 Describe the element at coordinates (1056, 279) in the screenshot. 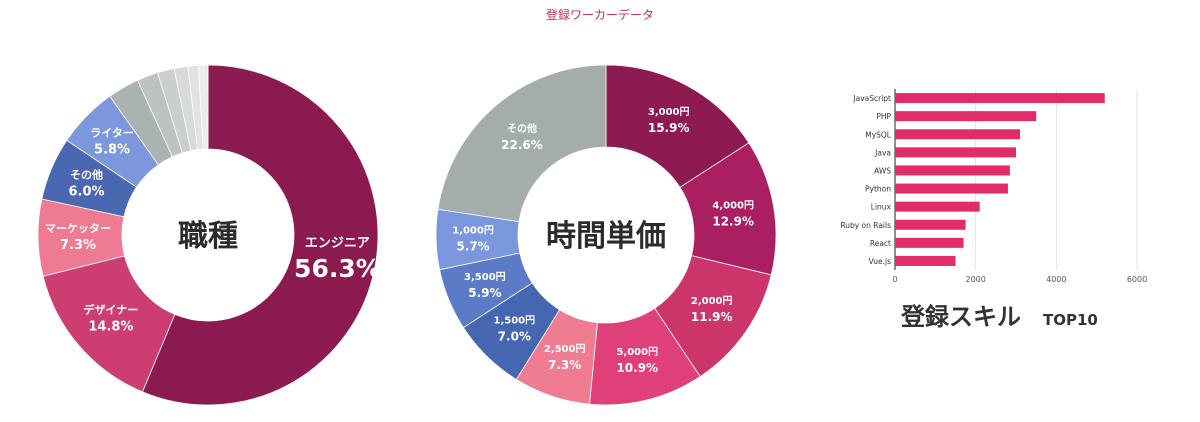

I see `bar-x-tick-2: 4000` at that location.